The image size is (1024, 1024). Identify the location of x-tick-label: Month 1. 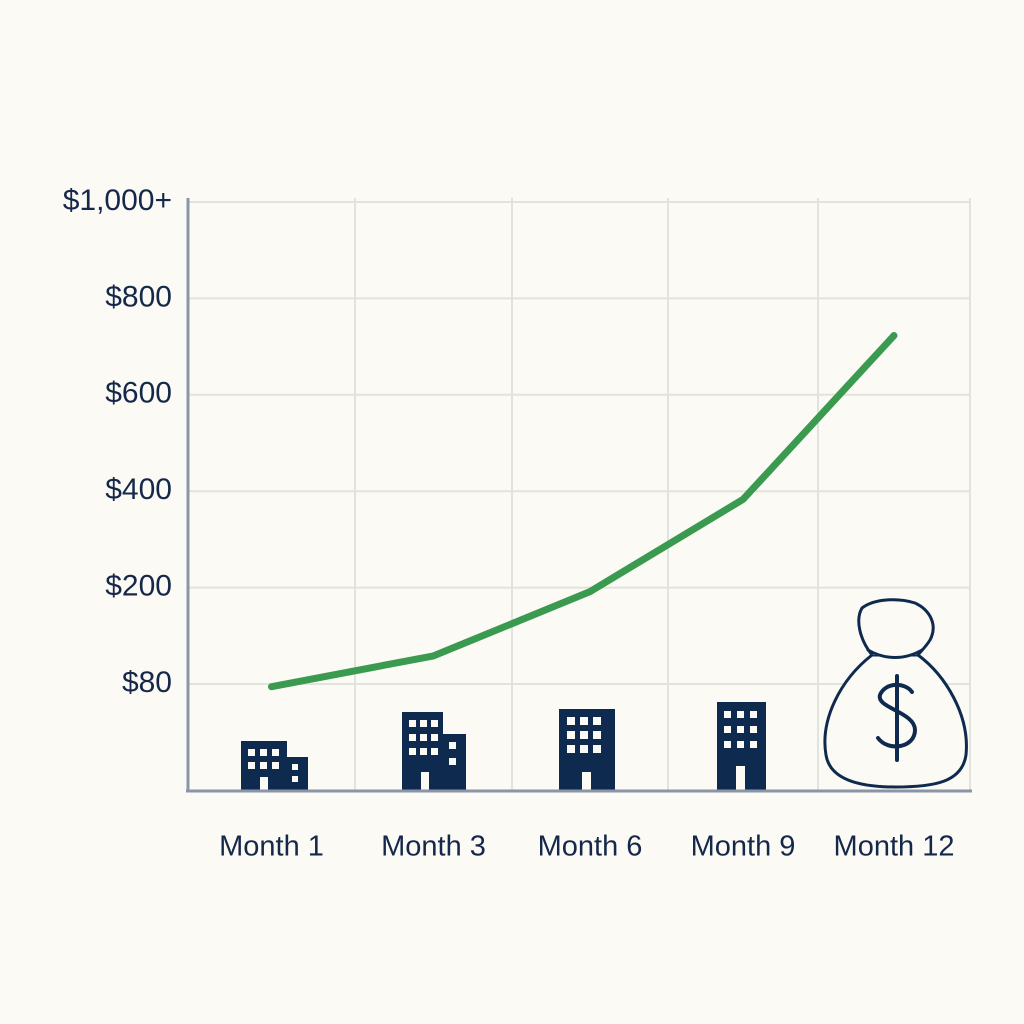
(271, 847).